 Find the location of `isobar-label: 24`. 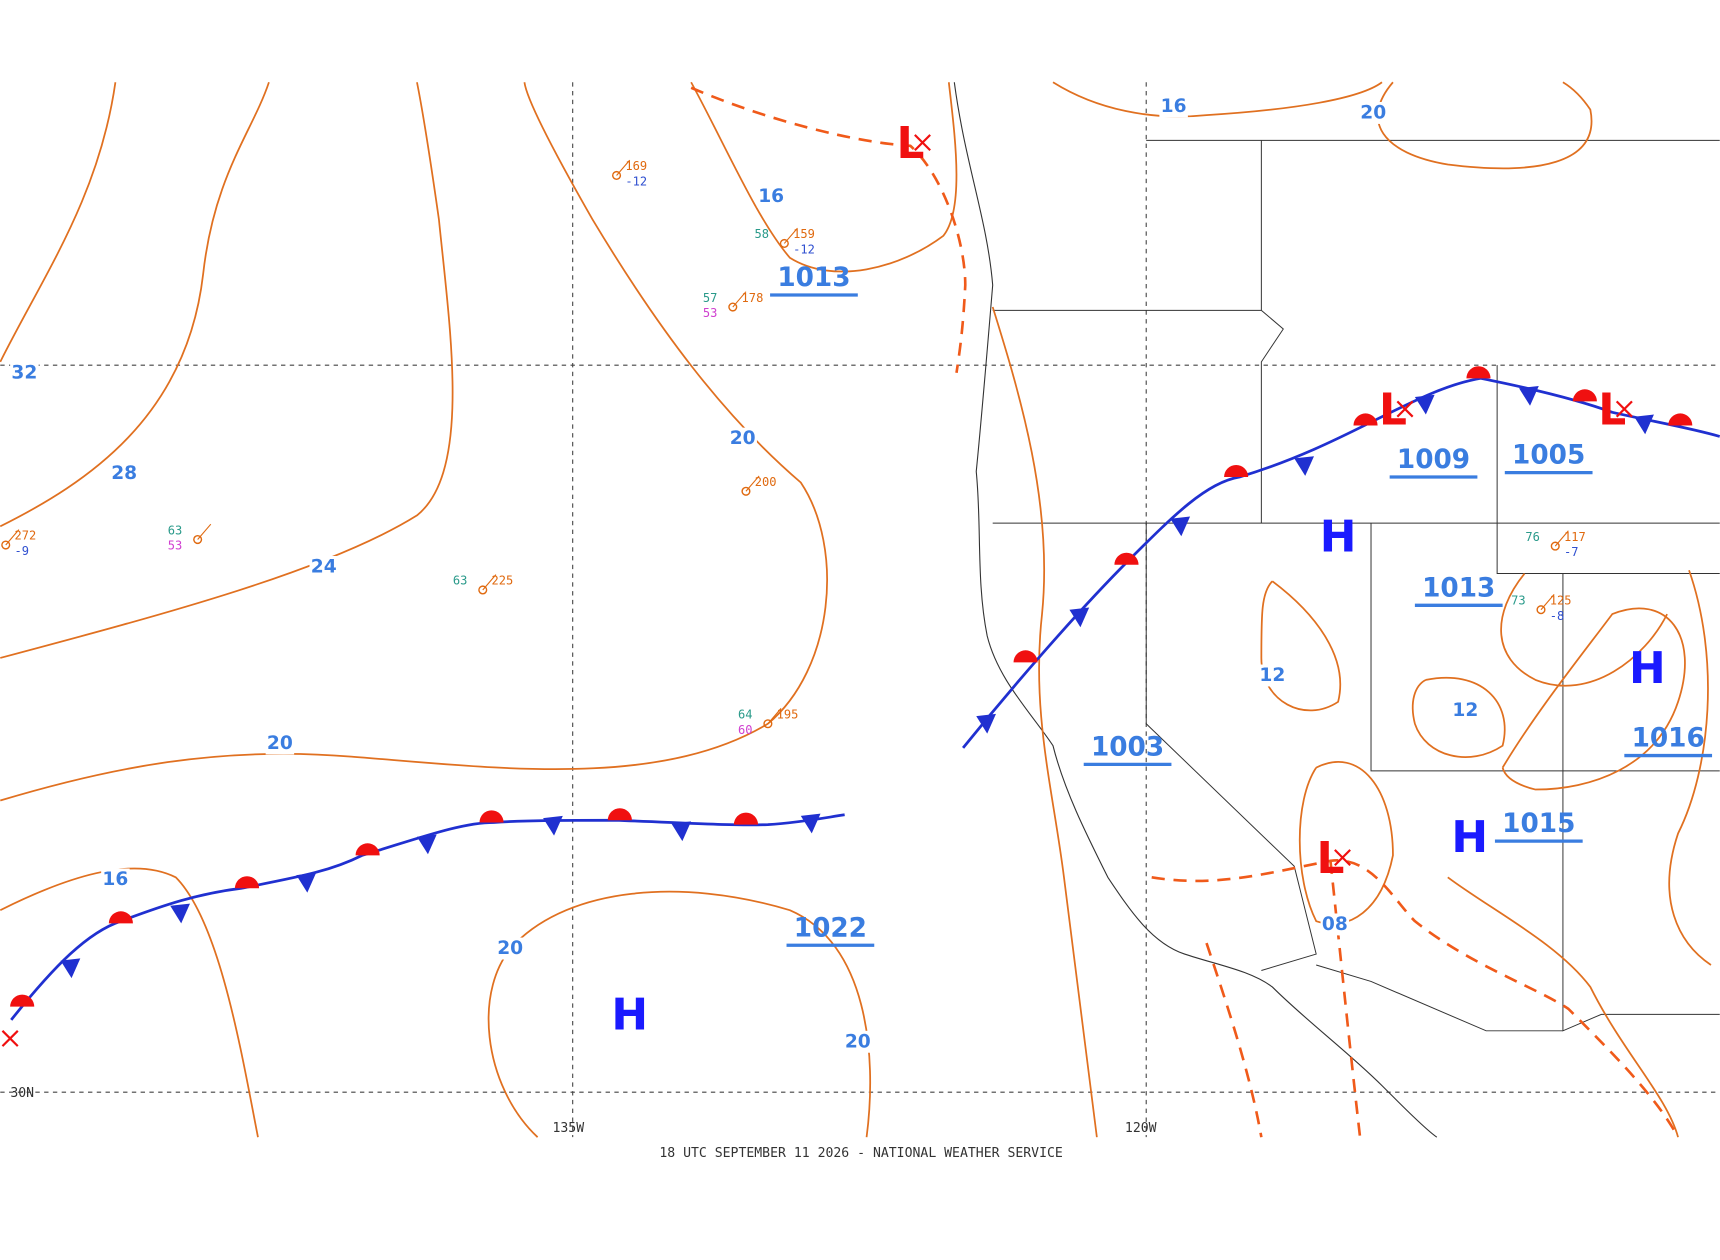

isobar-label: 24 is located at coordinates (324, 566).